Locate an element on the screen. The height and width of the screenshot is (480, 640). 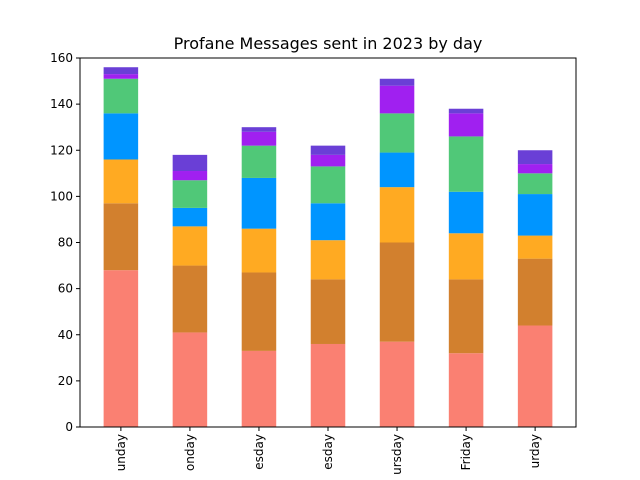
y-tick-label: 40 is located at coordinates (65, 335).